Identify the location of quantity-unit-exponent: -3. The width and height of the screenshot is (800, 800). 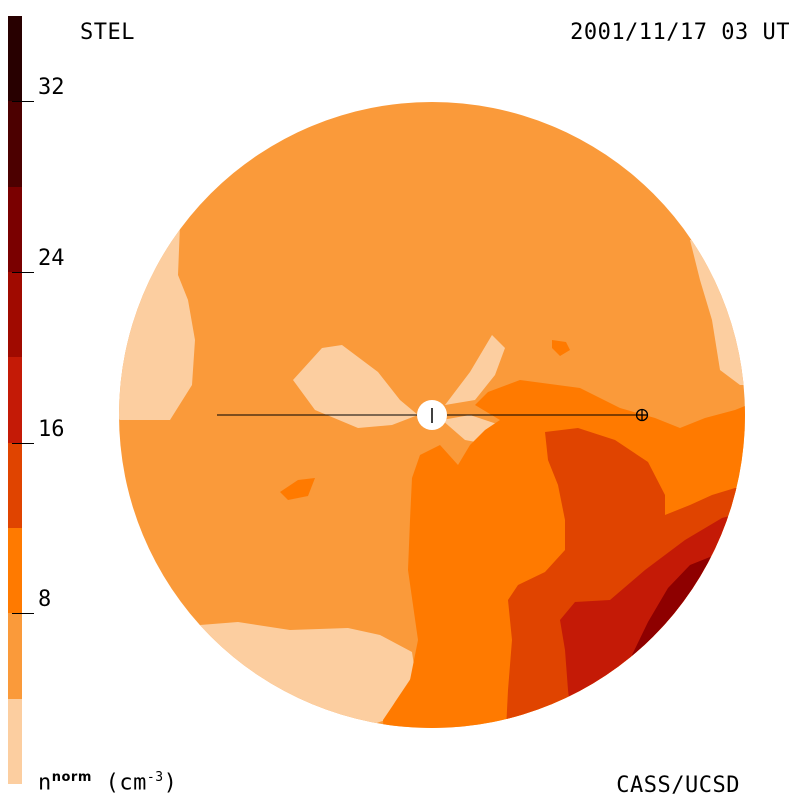
(155, 777).